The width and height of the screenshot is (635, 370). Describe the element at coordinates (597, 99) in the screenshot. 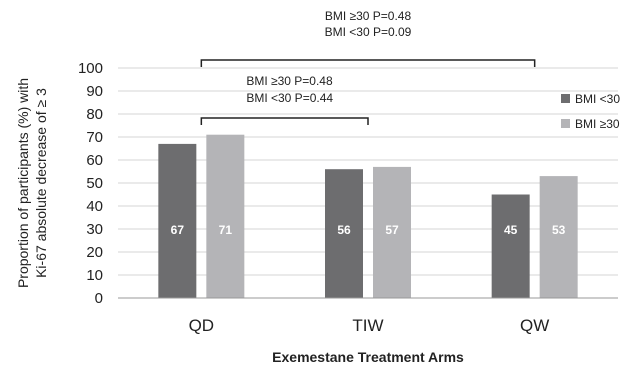

I see `legend-label: BMI <30` at that location.